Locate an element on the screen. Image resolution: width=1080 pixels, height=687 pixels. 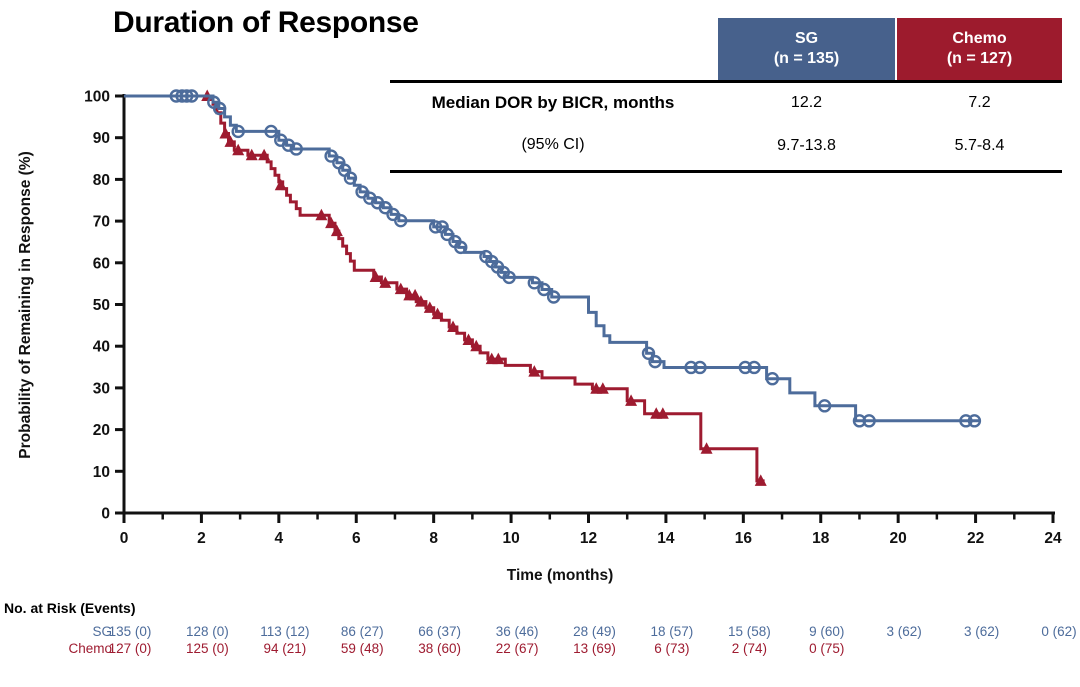
risk-value: 125 (0) is located at coordinates (207, 648).